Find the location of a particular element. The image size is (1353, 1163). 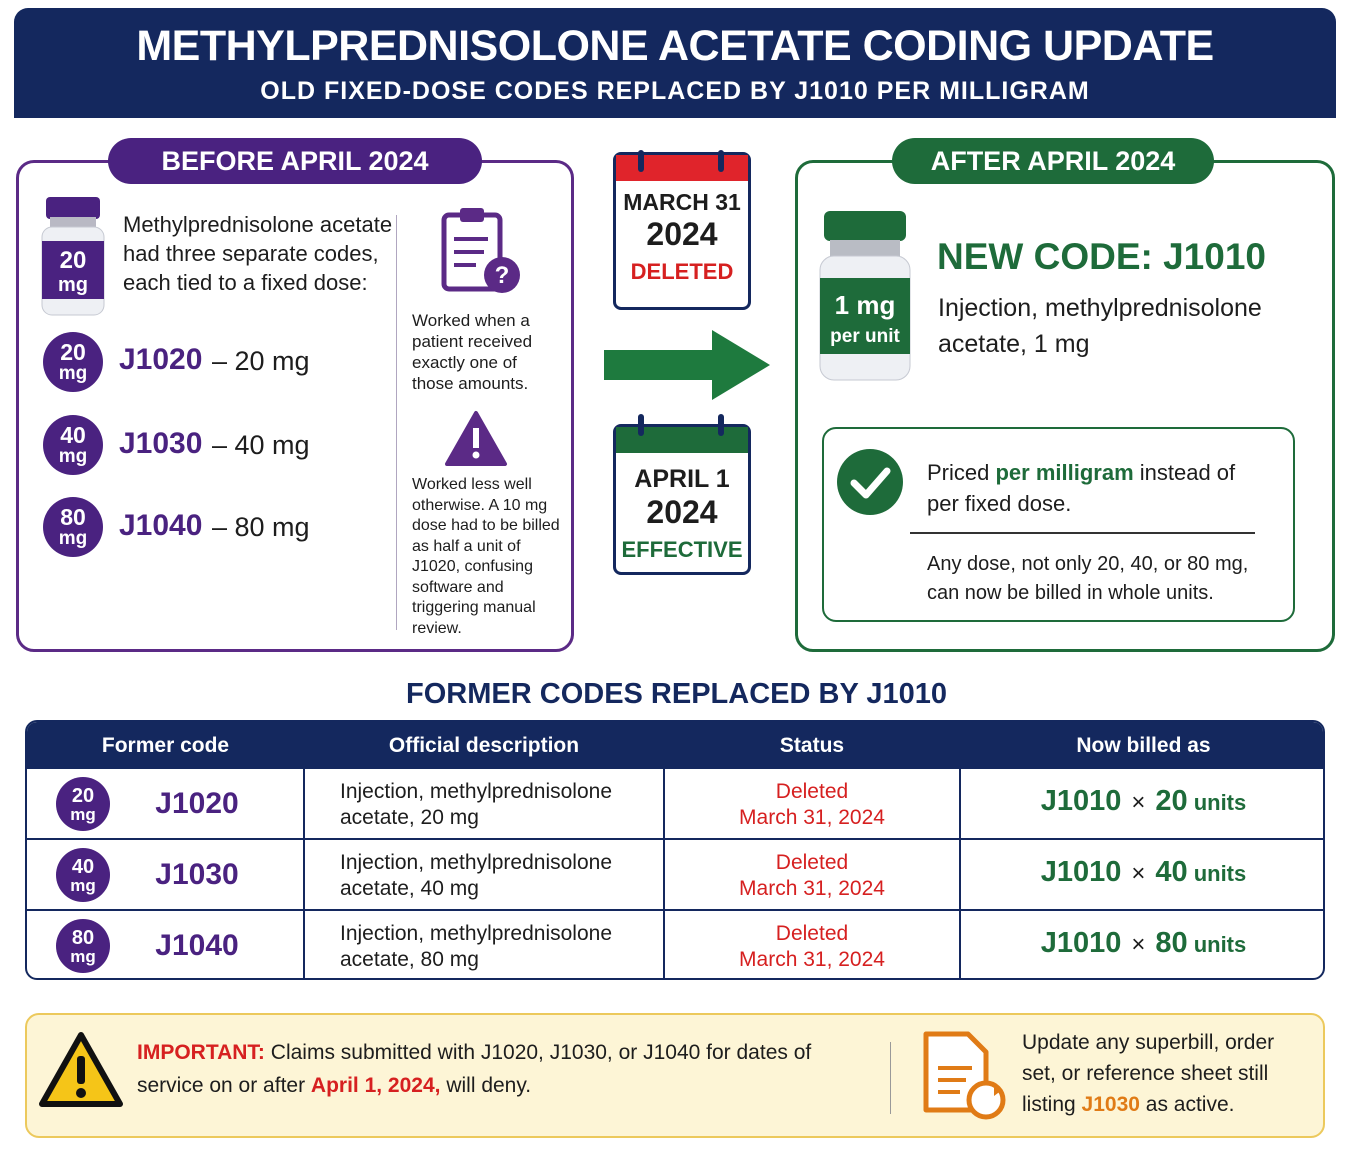

former-code: J1040 is located at coordinates (197, 945).